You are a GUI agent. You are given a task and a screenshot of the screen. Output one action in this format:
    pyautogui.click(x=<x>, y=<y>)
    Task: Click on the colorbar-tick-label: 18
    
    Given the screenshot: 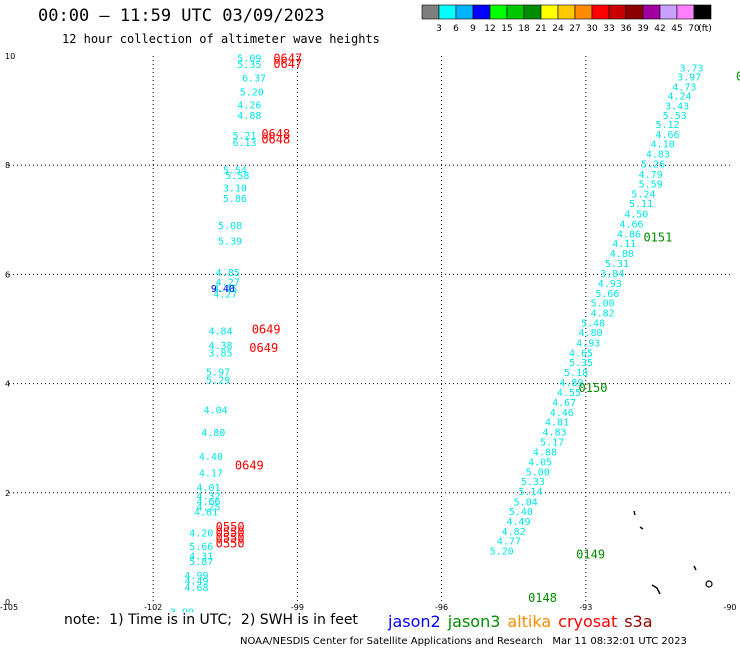 What is the action you would take?
    pyautogui.click(x=524, y=29)
    